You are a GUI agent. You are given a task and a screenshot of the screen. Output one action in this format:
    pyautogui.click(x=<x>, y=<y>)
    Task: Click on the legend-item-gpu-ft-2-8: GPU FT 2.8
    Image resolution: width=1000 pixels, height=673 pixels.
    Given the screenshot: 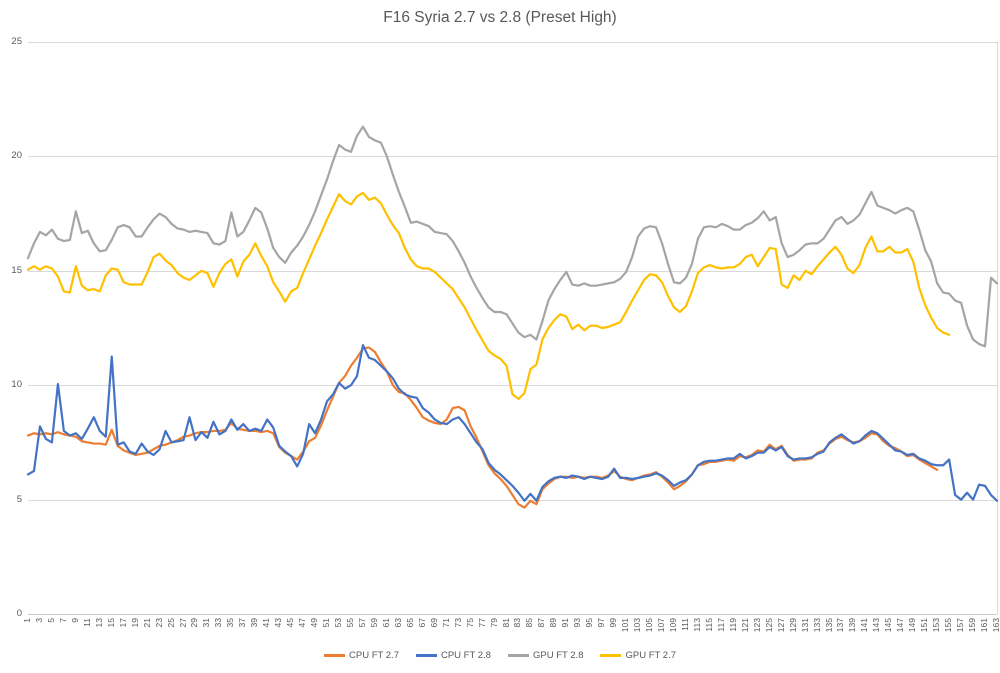 What is the action you would take?
    pyautogui.click(x=545, y=655)
    